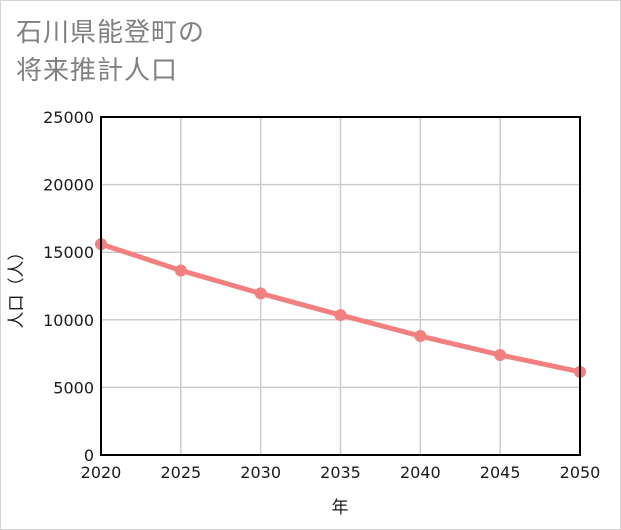 This screenshot has width=621, height=530. I want to click on x-tick-labels: 2020 2025 2030 2035 2040 2045 2050, so click(341, 472).